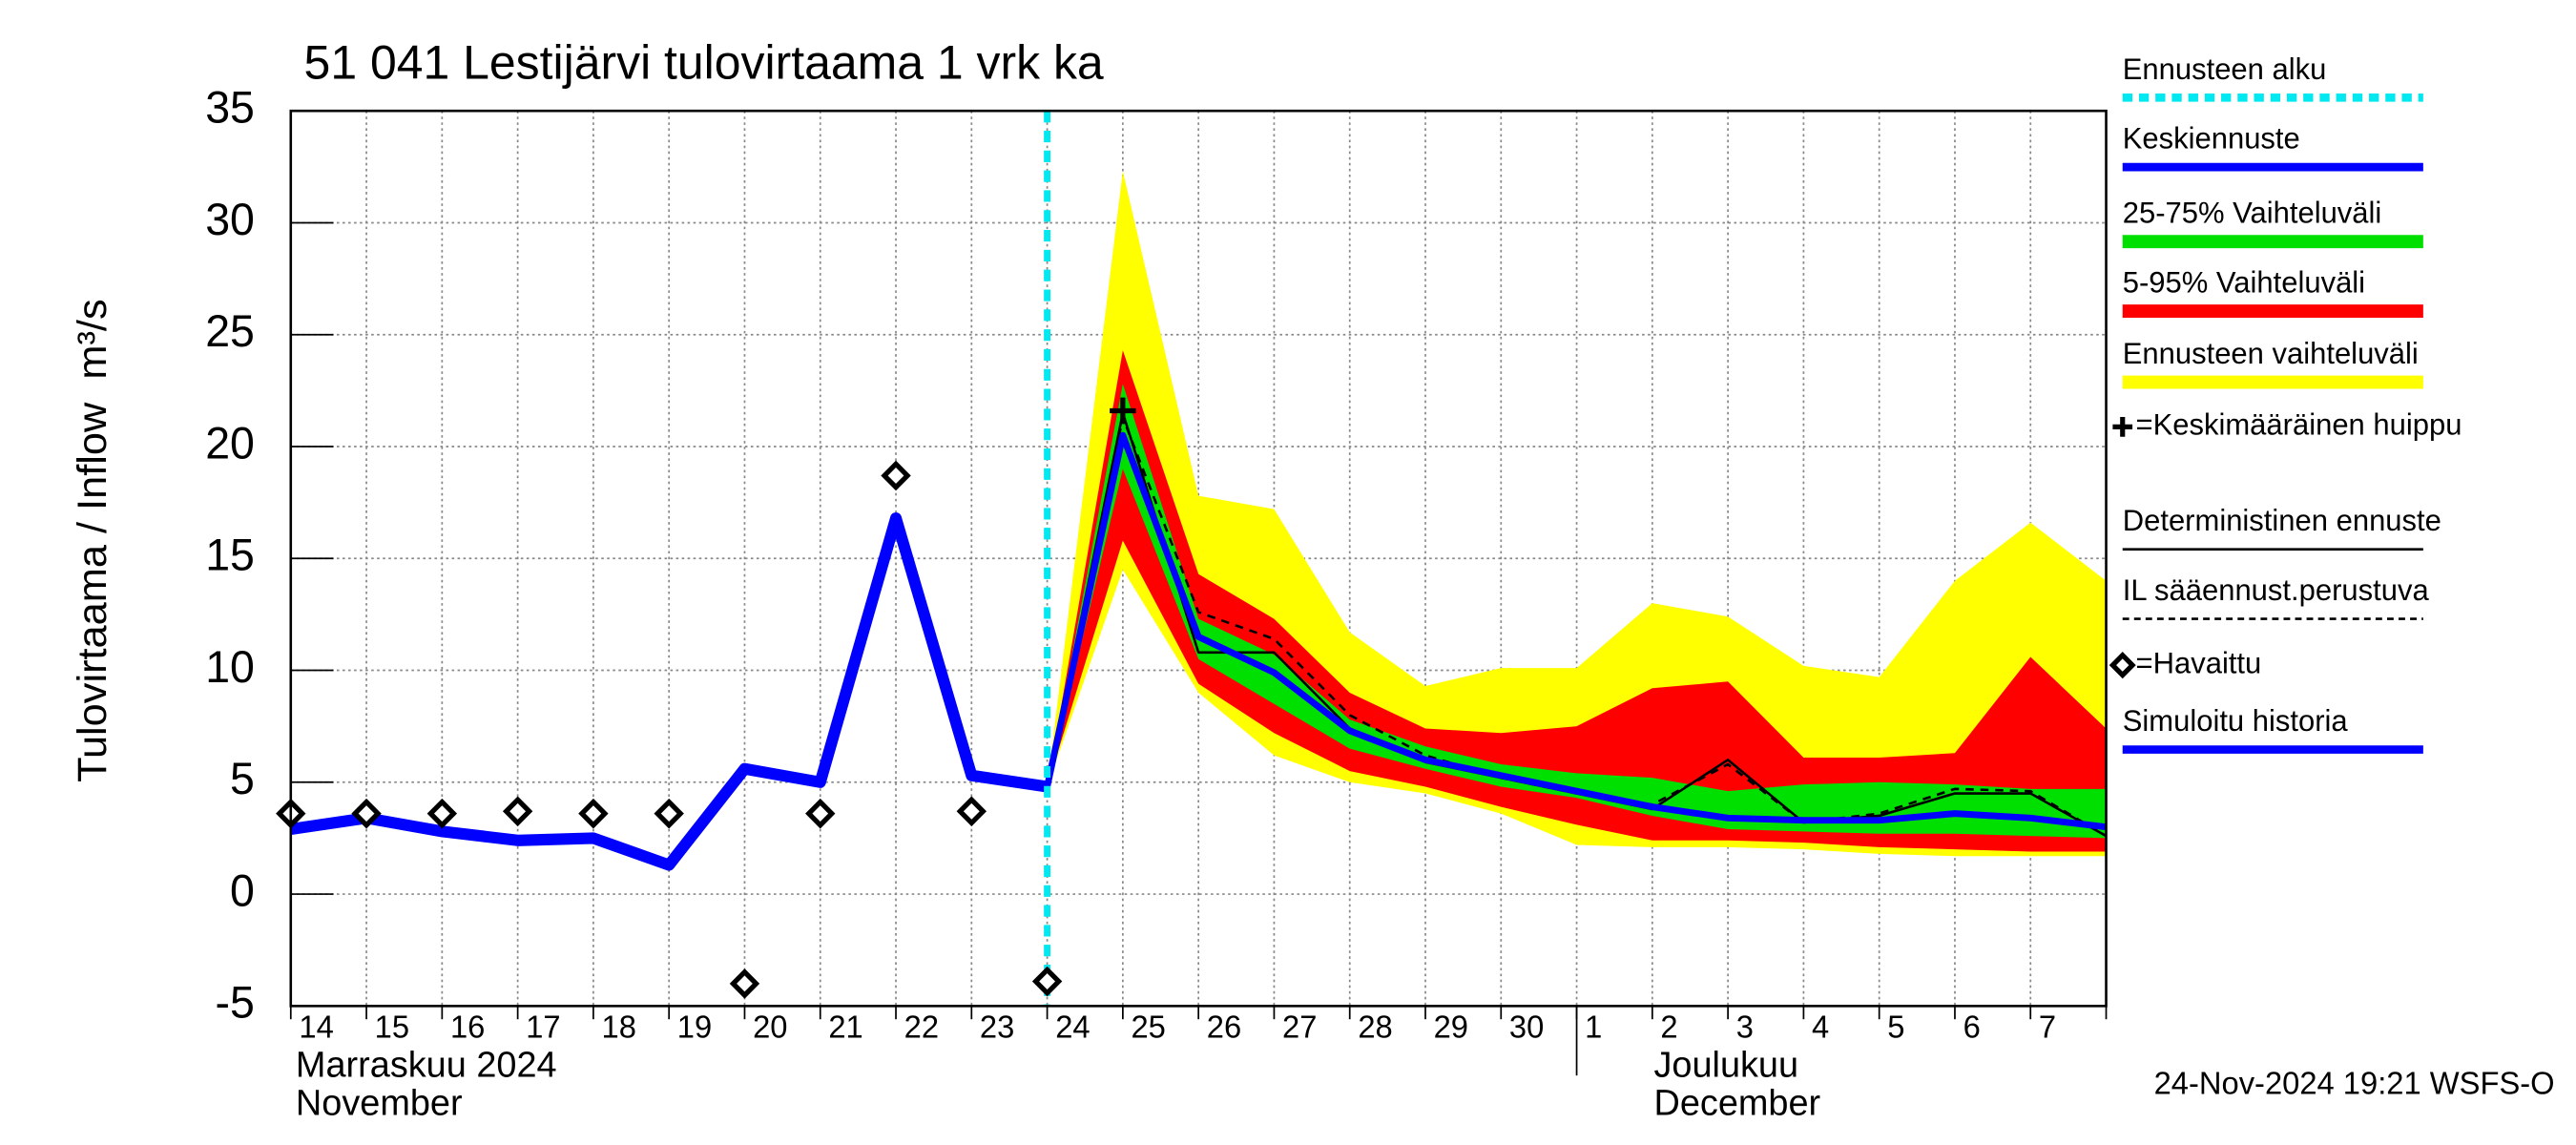  I want to click on x-tick-label: 3, so click(1745, 1026).